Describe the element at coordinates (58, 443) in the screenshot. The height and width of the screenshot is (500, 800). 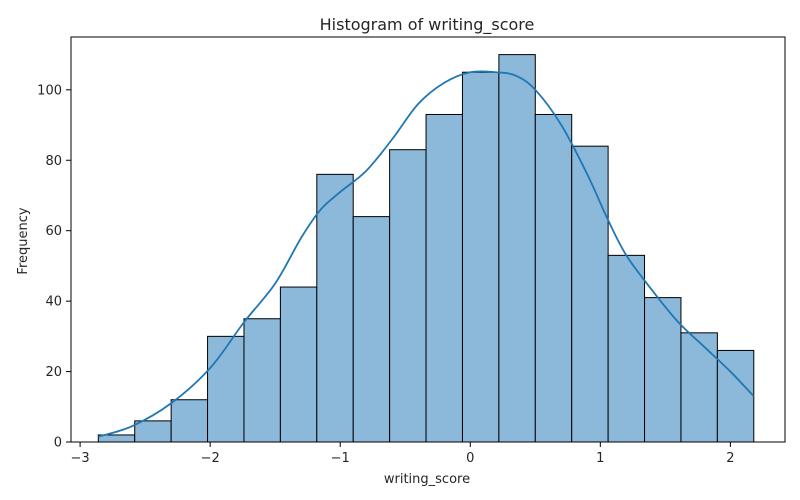
I see `y-tick-label: 0` at that location.